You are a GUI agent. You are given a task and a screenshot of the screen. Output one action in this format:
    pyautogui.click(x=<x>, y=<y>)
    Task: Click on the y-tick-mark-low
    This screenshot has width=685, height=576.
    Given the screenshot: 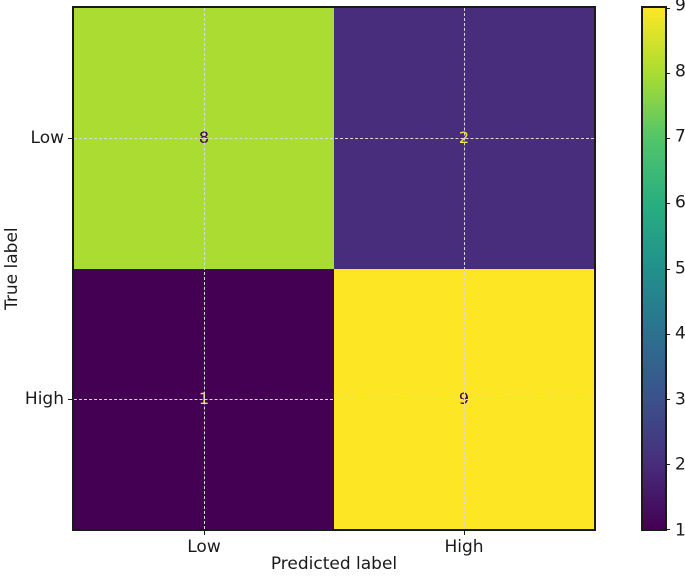 What is the action you would take?
    pyautogui.click(x=71, y=139)
    